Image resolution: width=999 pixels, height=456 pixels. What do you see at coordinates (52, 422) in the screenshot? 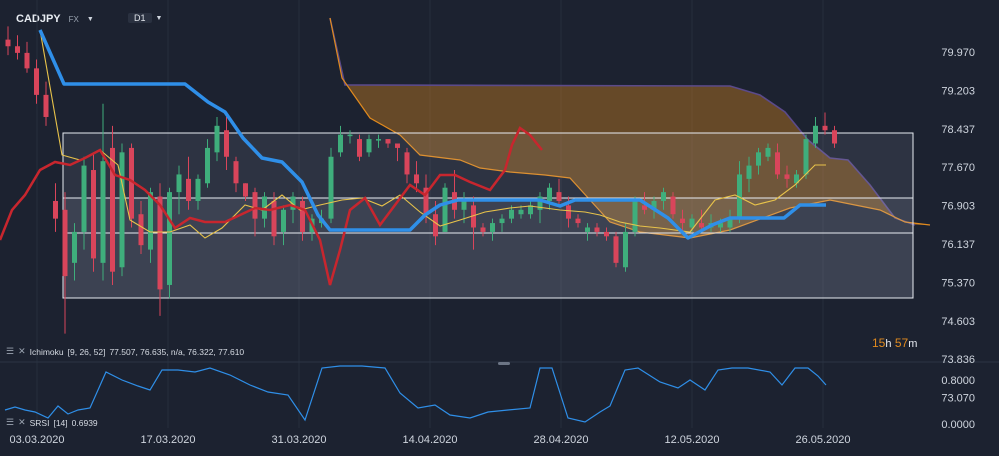
I see `srsi-legend: ☰ ✕ SRSI [14] 0.6939` at bounding box center [52, 422].